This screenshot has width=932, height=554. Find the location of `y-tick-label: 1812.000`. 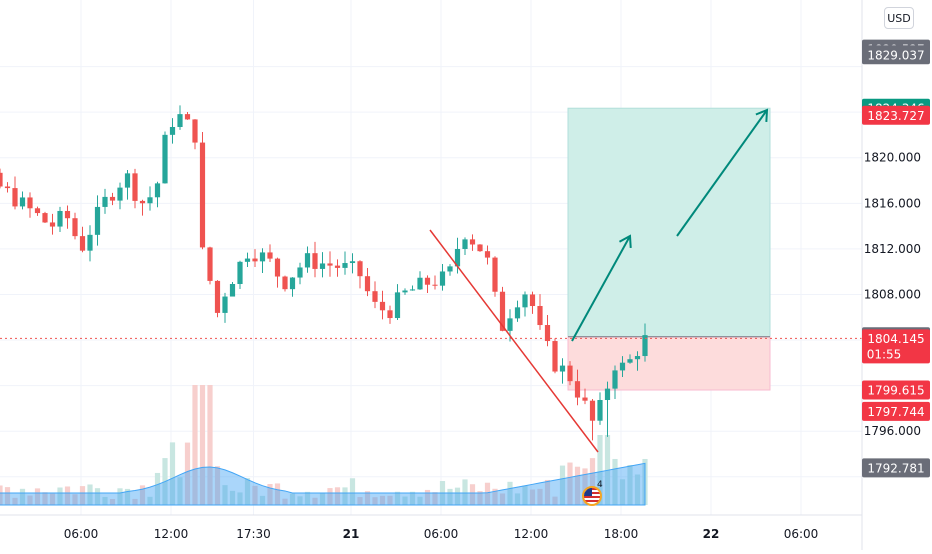

y-tick-label: 1812.000 is located at coordinates (892, 249).